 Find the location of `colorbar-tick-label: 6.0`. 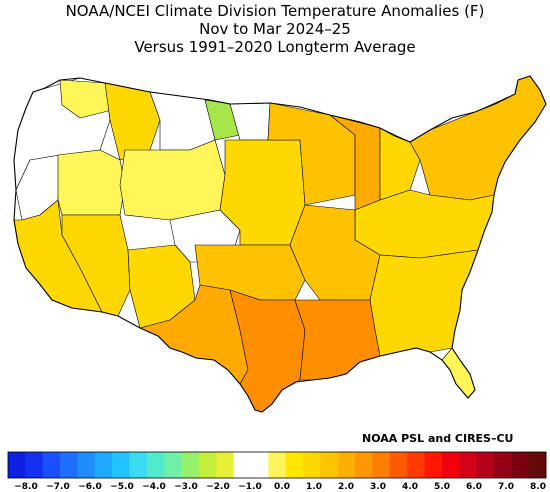

colorbar-tick-label: 6.0 is located at coordinates (474, 487).